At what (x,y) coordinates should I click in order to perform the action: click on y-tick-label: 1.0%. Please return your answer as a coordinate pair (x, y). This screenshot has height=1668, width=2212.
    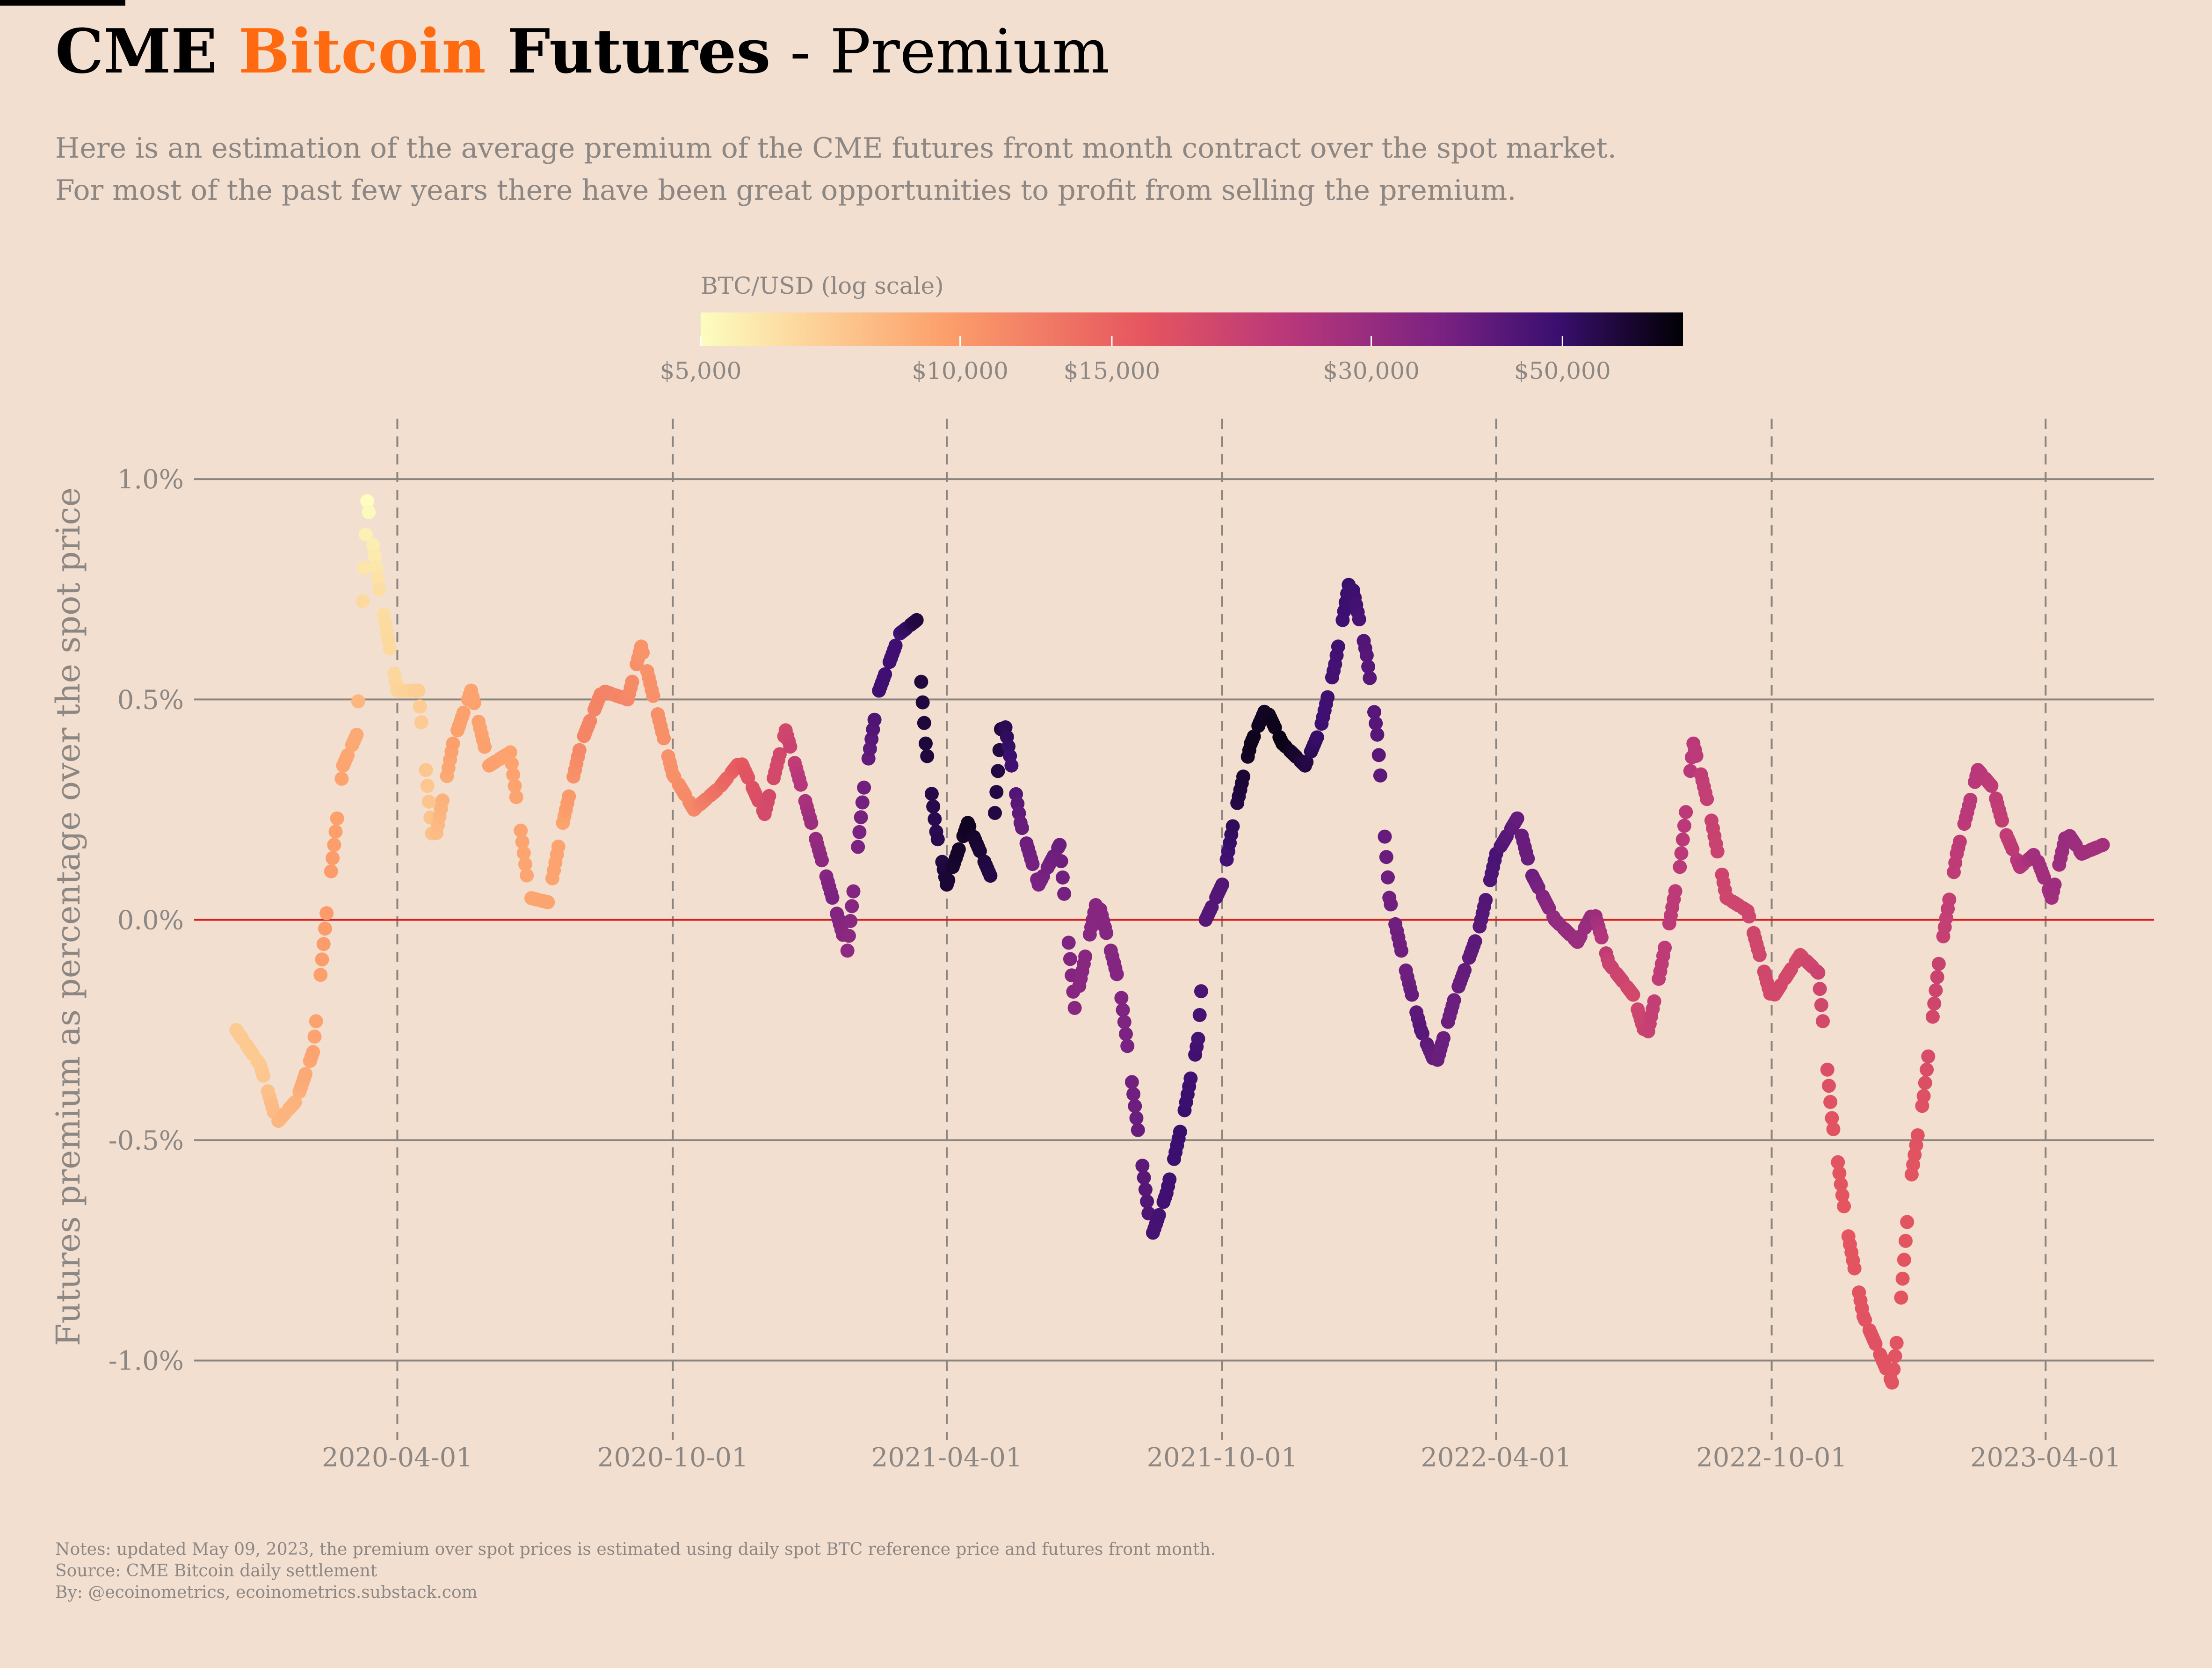
    Looking at the image, I should click on (150, 479).